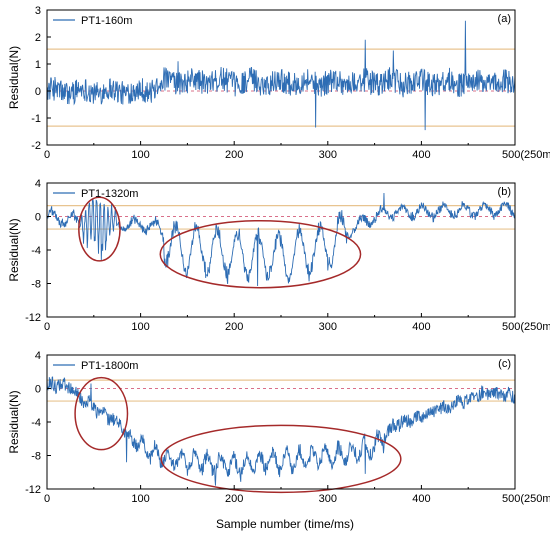  What do you see at coordinates (38, 11) in the screenshot?
I see `y-tick-label: 3` at bounding box center [38, 11].